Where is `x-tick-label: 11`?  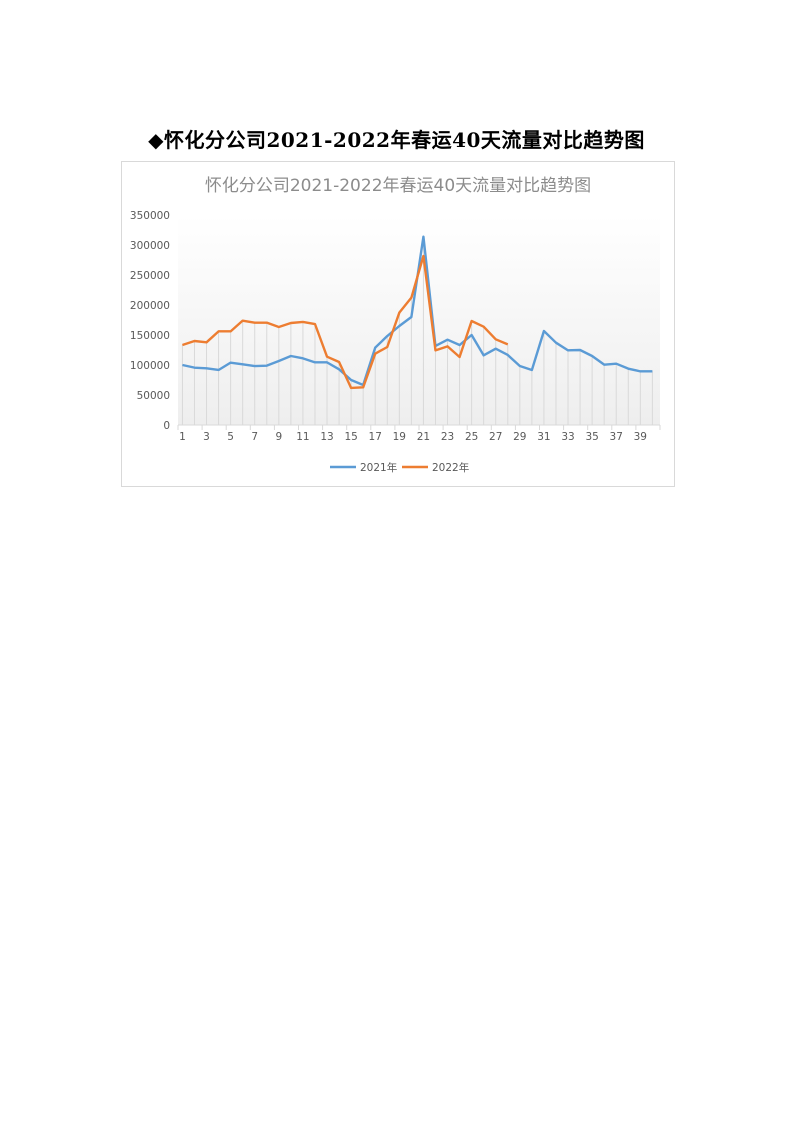
x-tick-label: 11 is located at coordinates (302, 437).